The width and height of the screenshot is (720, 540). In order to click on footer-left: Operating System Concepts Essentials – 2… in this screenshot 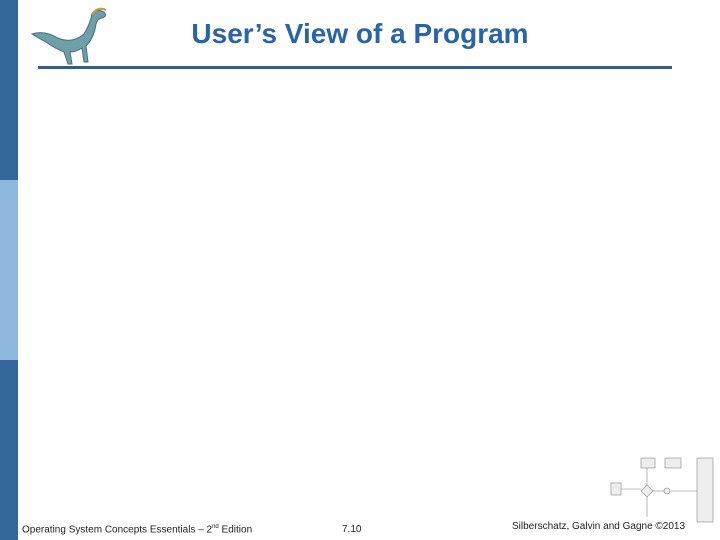, I will do `click(137, 529)`.